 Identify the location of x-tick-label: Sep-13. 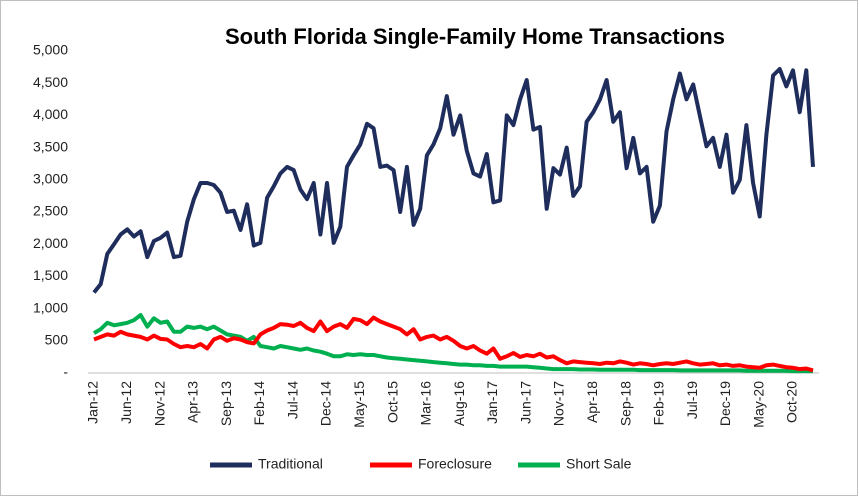
(226, 403).